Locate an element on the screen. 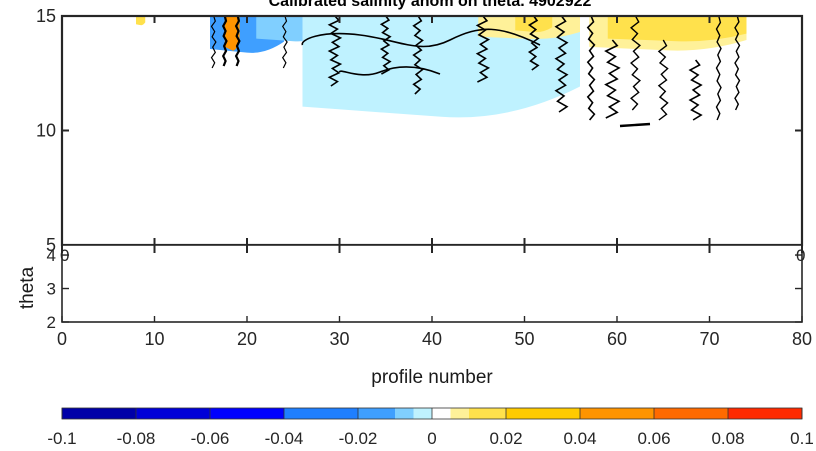 The width and height of the screenshot is (816, 451). x-tick-label: 50 is located at coordinates (524, 339).